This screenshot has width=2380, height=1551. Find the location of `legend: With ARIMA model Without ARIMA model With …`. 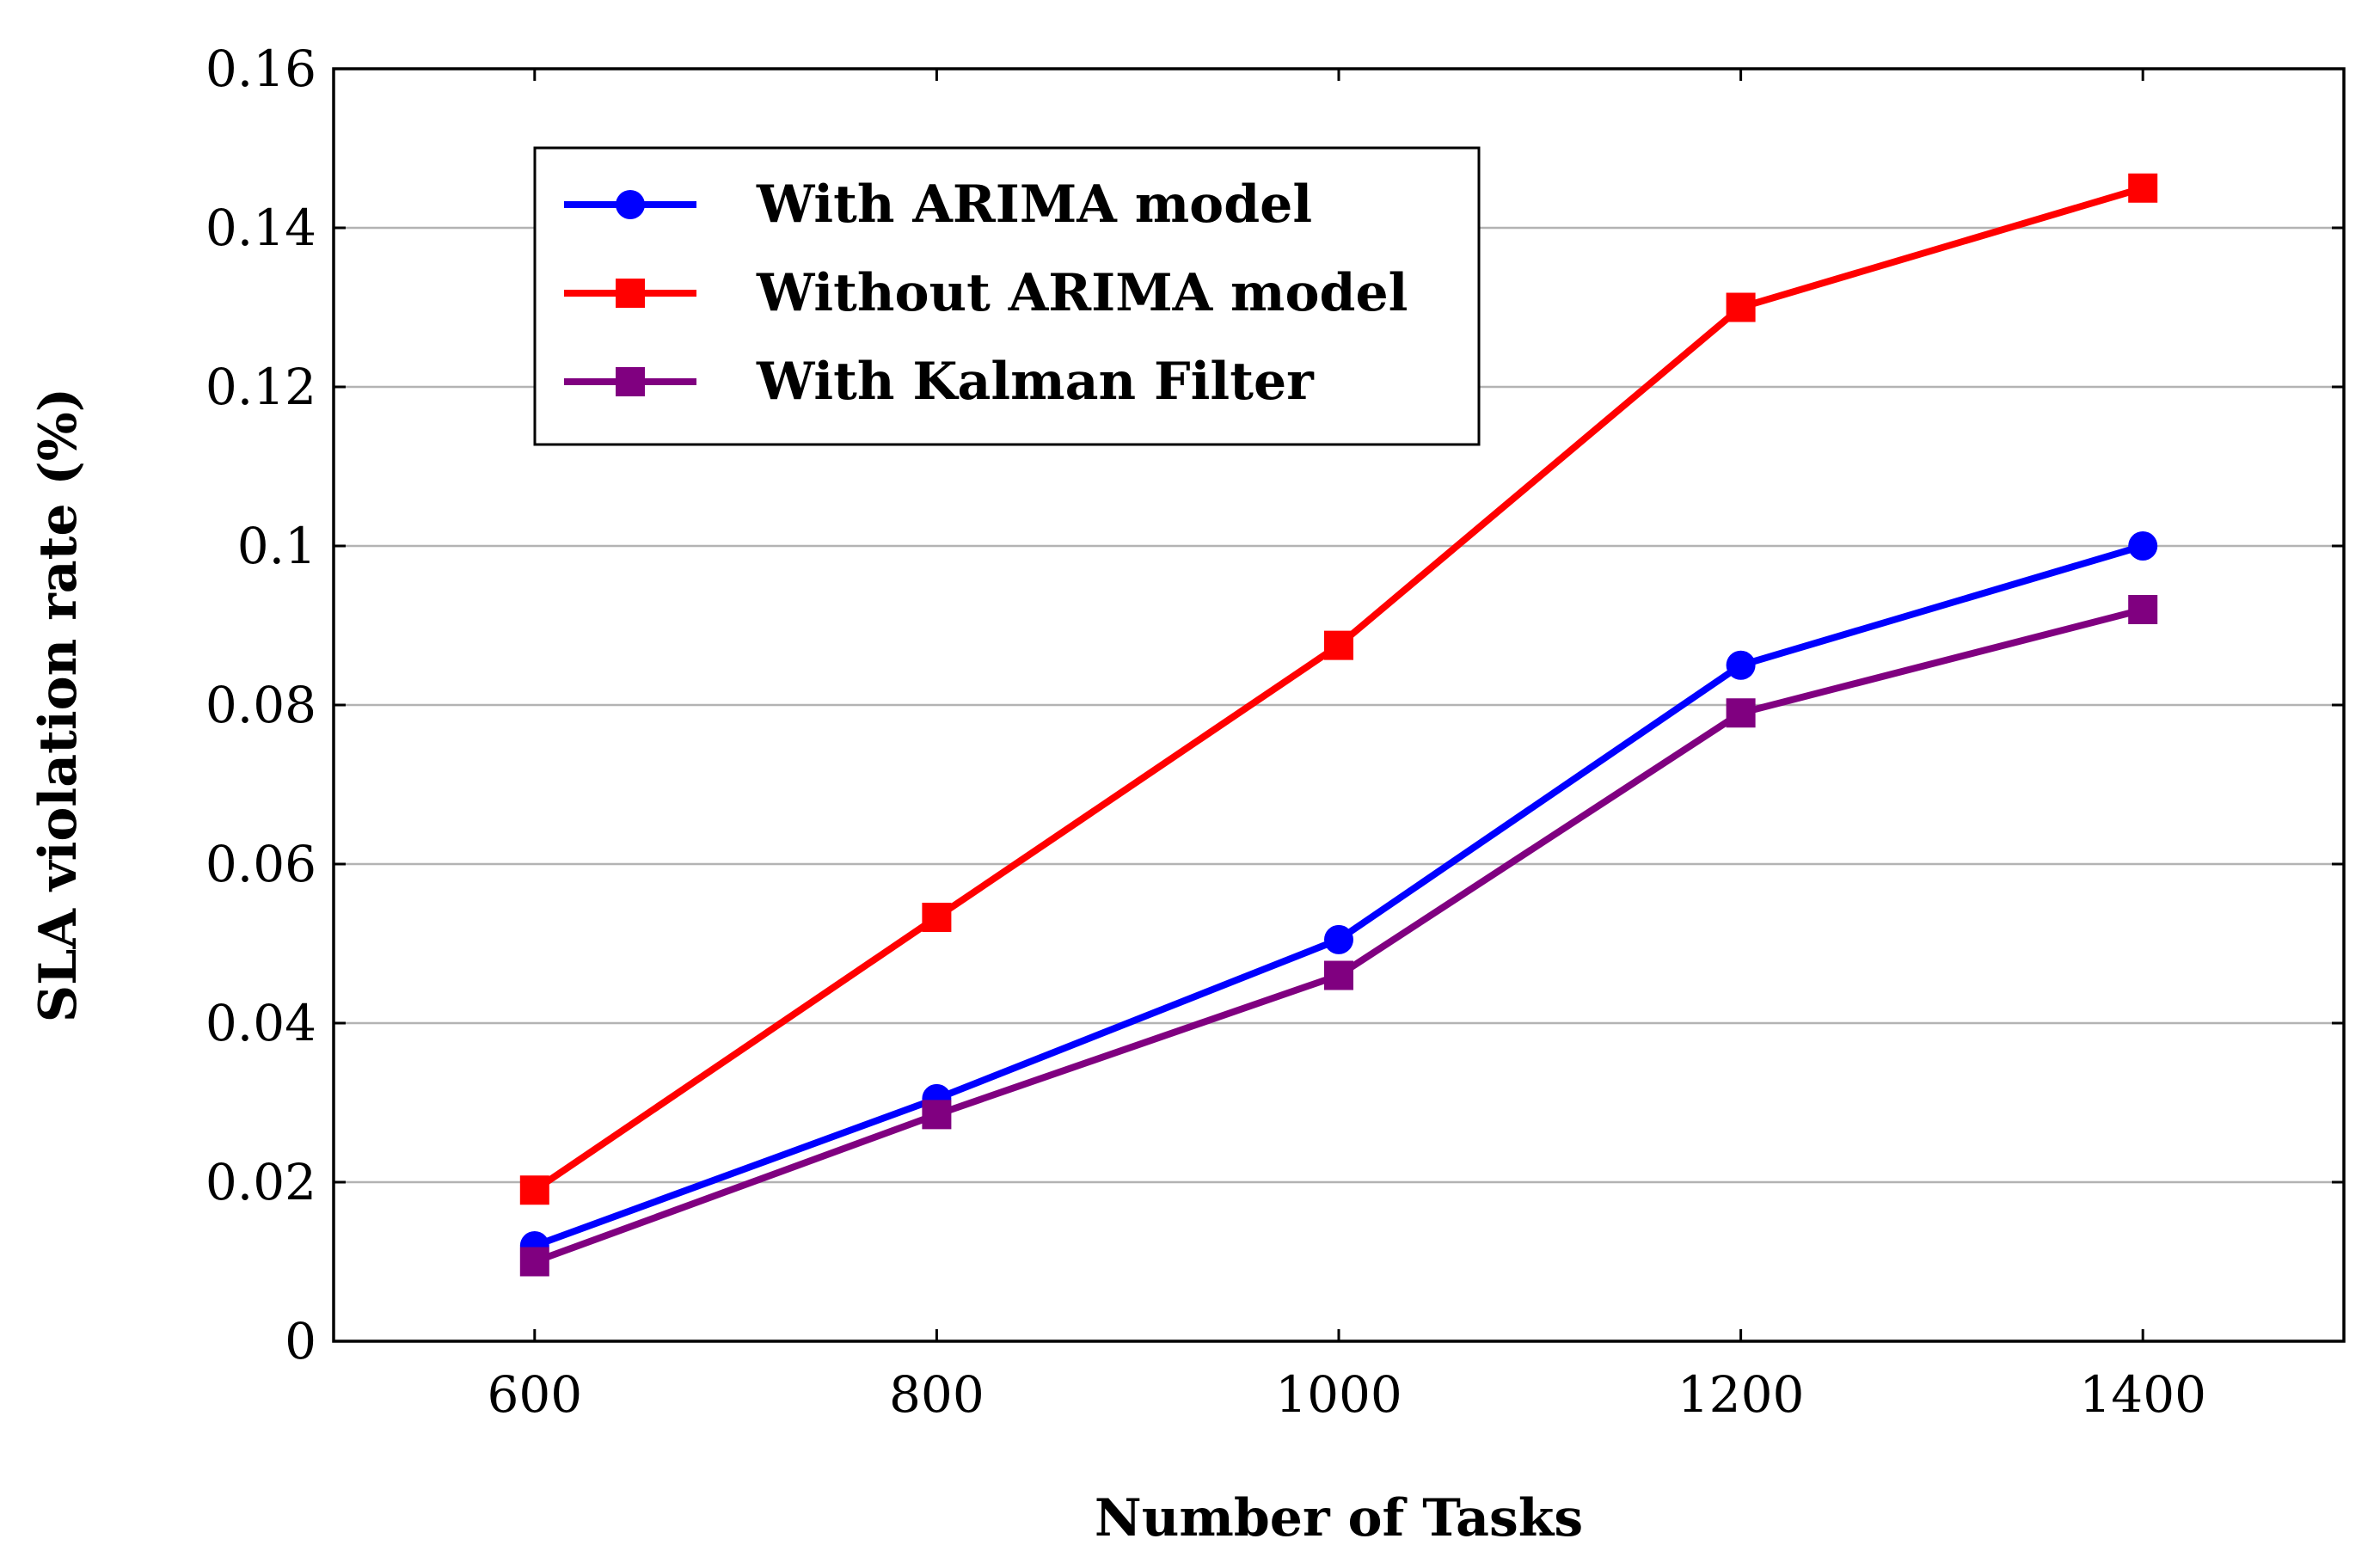

legend: With ARIMA model Without ARIMA model With … is located at coordinates (1007, 296).